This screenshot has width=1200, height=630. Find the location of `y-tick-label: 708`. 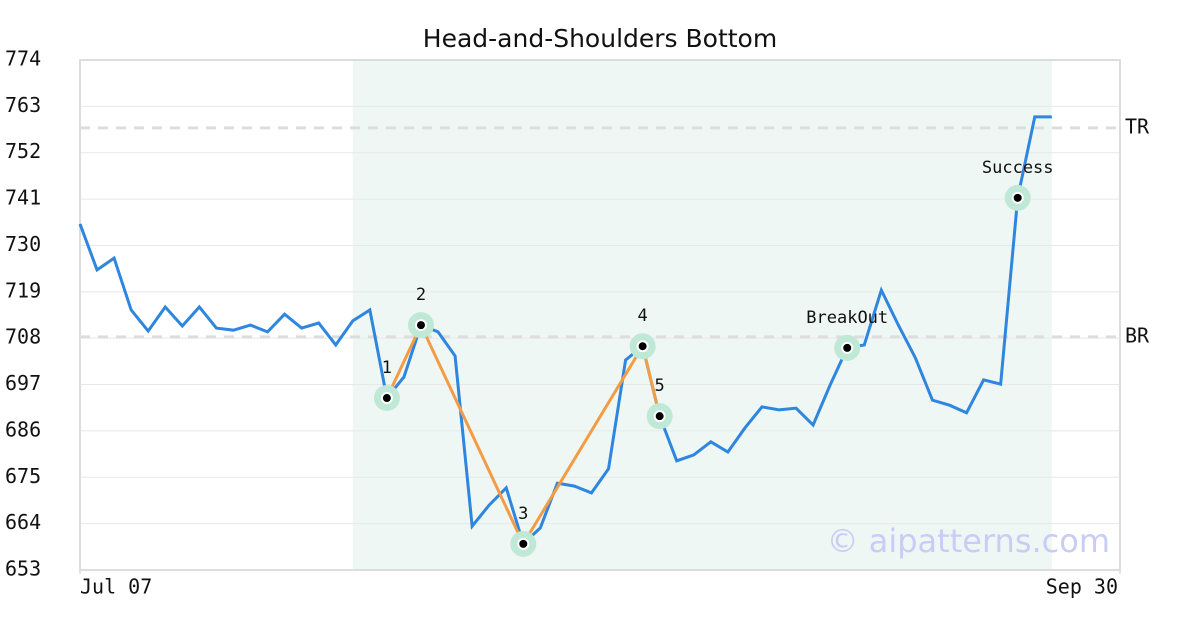

y-tick-label: 708 is located at coordinates (23, 337).